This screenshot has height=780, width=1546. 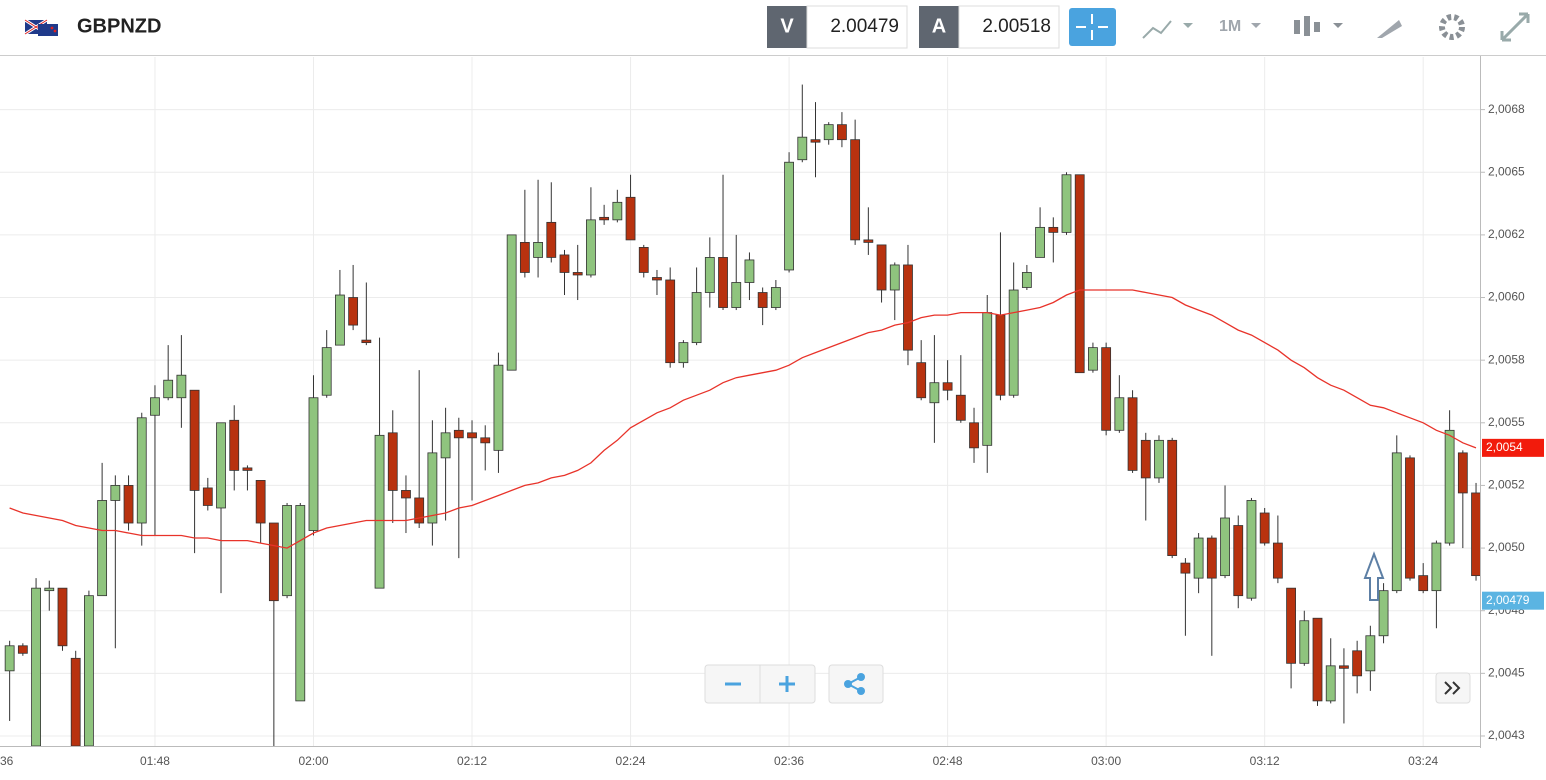 I want to click on x-tick-label: 36, so click(x=7, y=761).